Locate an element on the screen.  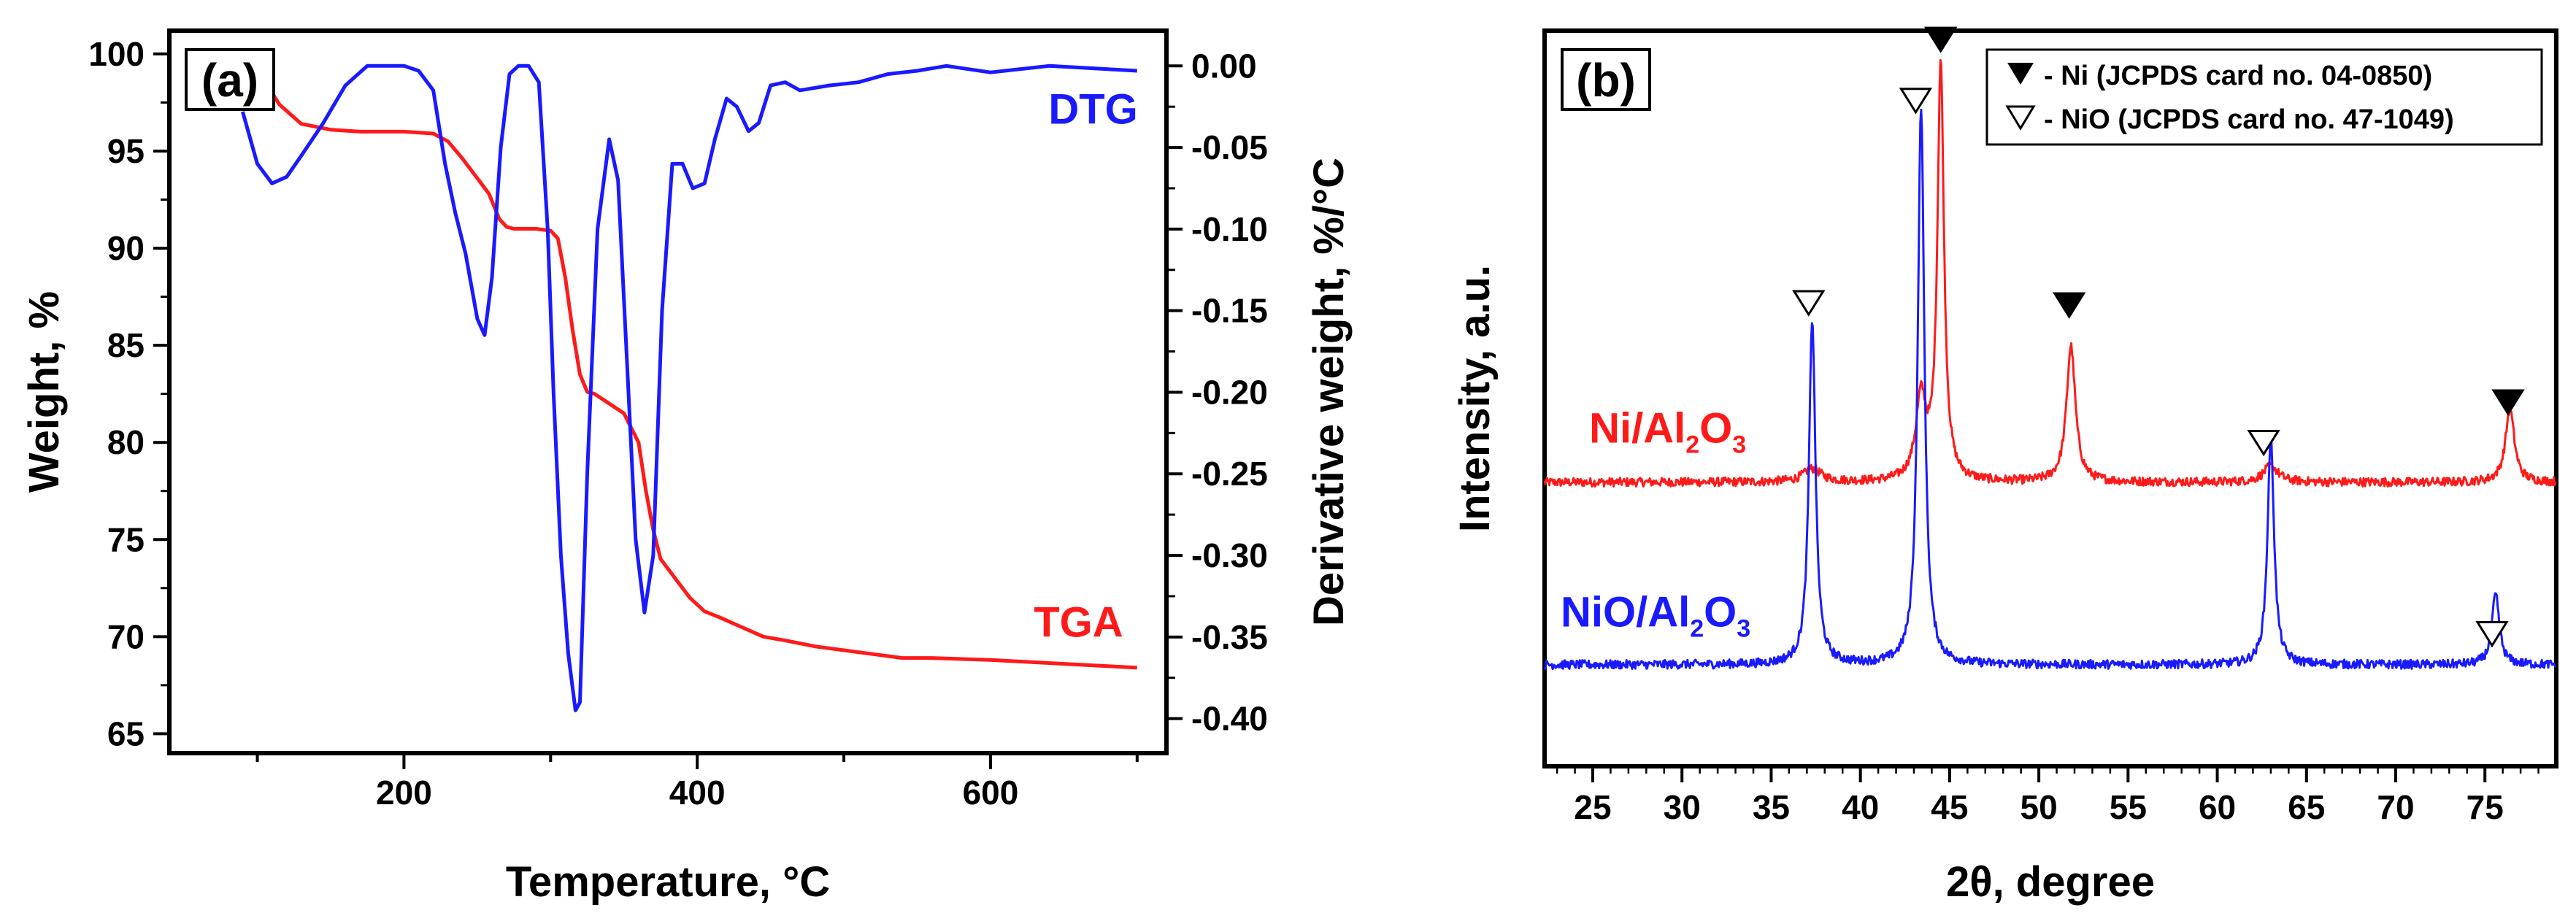
legend-box is located at coordinates (2264, 97).